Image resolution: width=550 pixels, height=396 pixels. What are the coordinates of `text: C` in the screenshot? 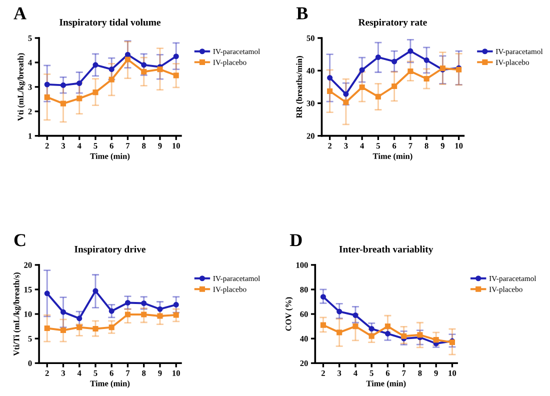 It's located at (20, 240).